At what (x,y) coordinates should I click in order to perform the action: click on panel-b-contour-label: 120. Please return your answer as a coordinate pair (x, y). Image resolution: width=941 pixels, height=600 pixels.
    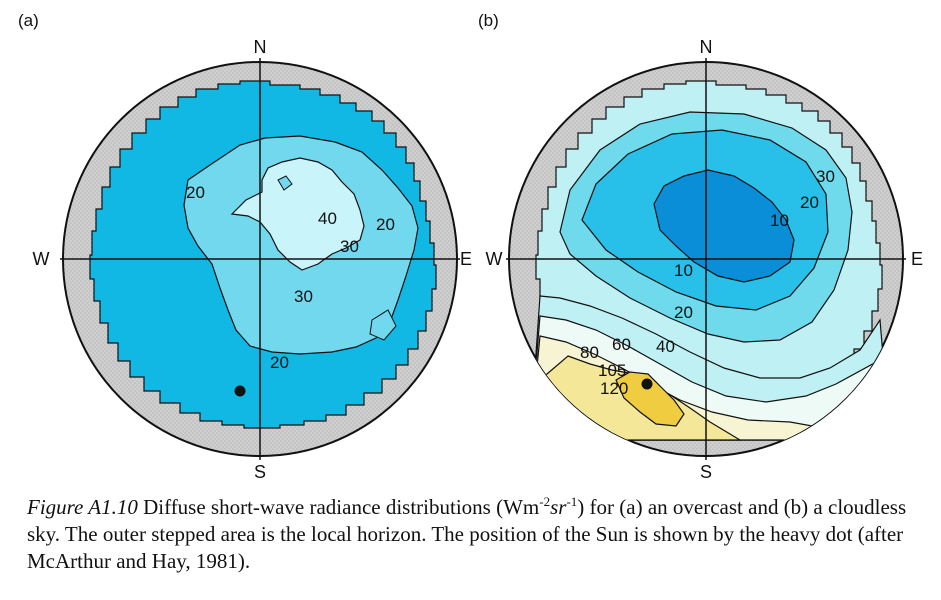
    Looking at the image, I should click on (614, 388).